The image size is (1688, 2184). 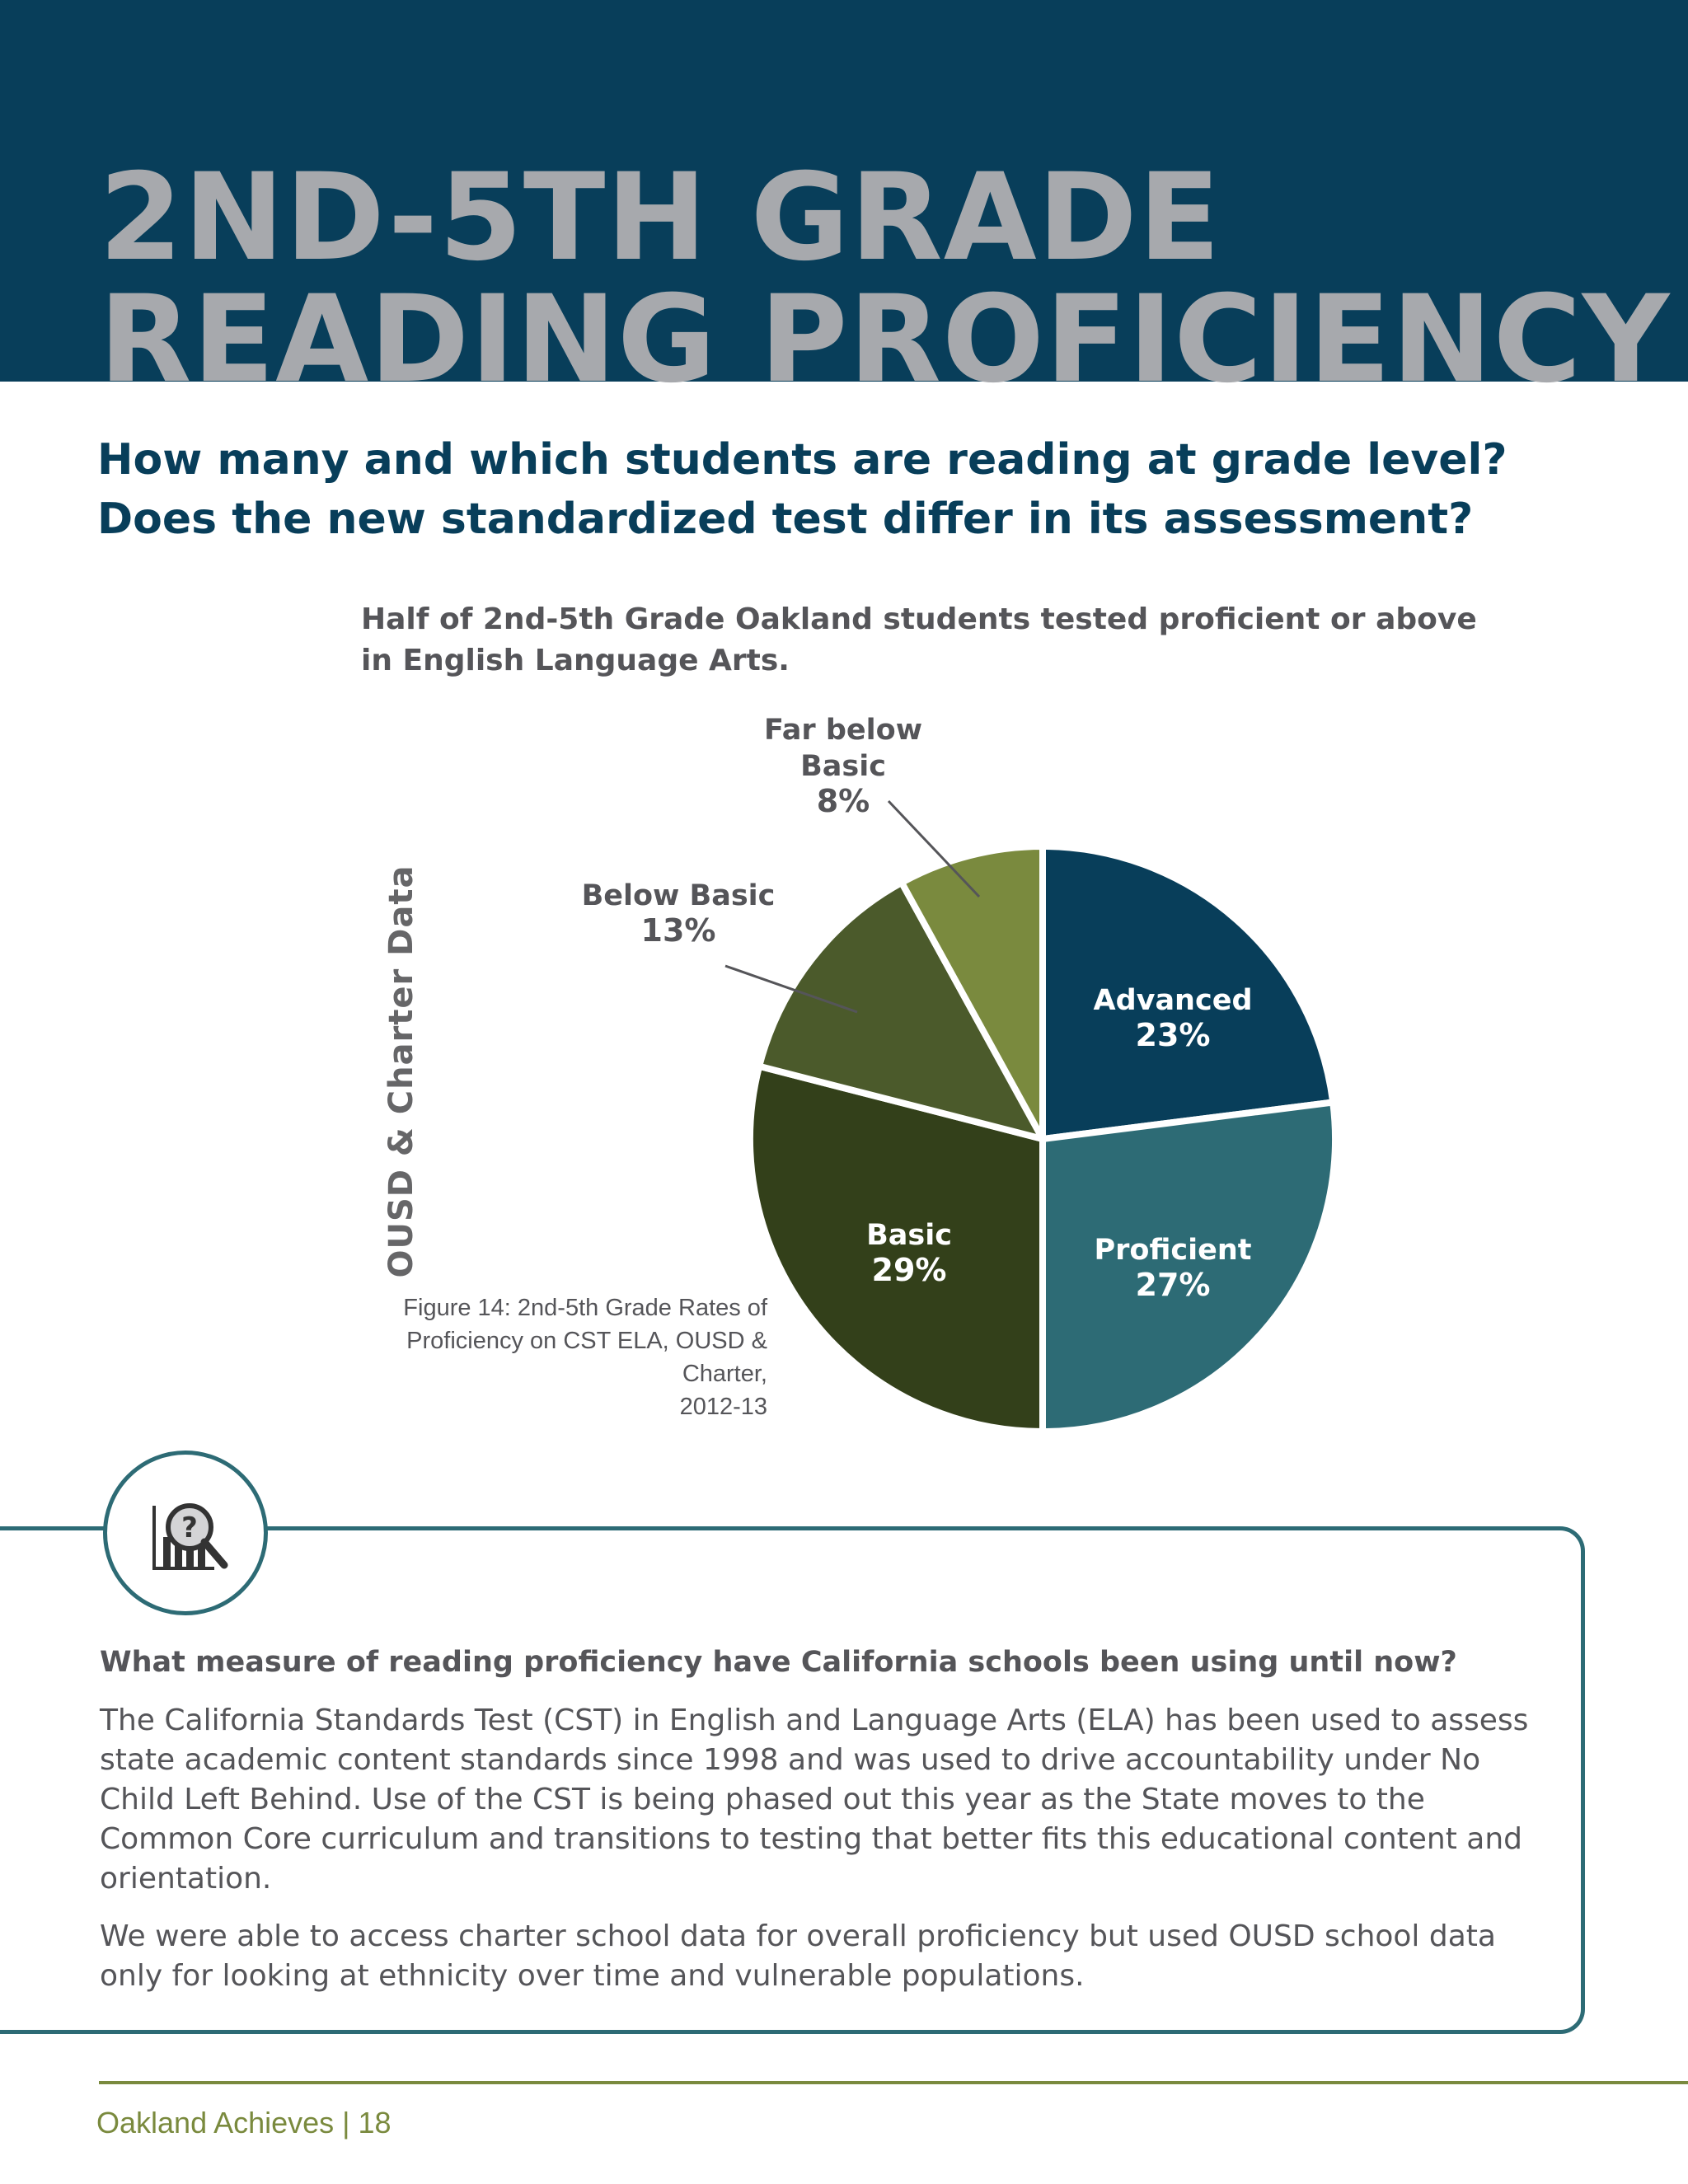 I want to click on pie-slice-below-basic, so click(x=901, y=1010).